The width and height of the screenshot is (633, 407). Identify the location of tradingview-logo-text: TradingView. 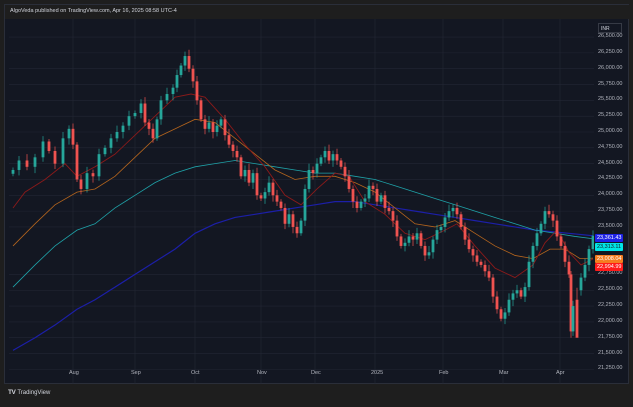
(34, 392).